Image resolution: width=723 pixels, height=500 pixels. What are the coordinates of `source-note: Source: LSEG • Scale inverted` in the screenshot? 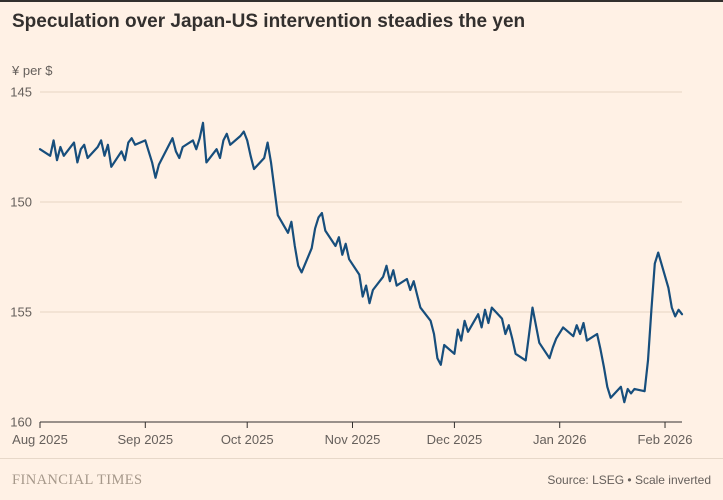 It's located at (629, 480).